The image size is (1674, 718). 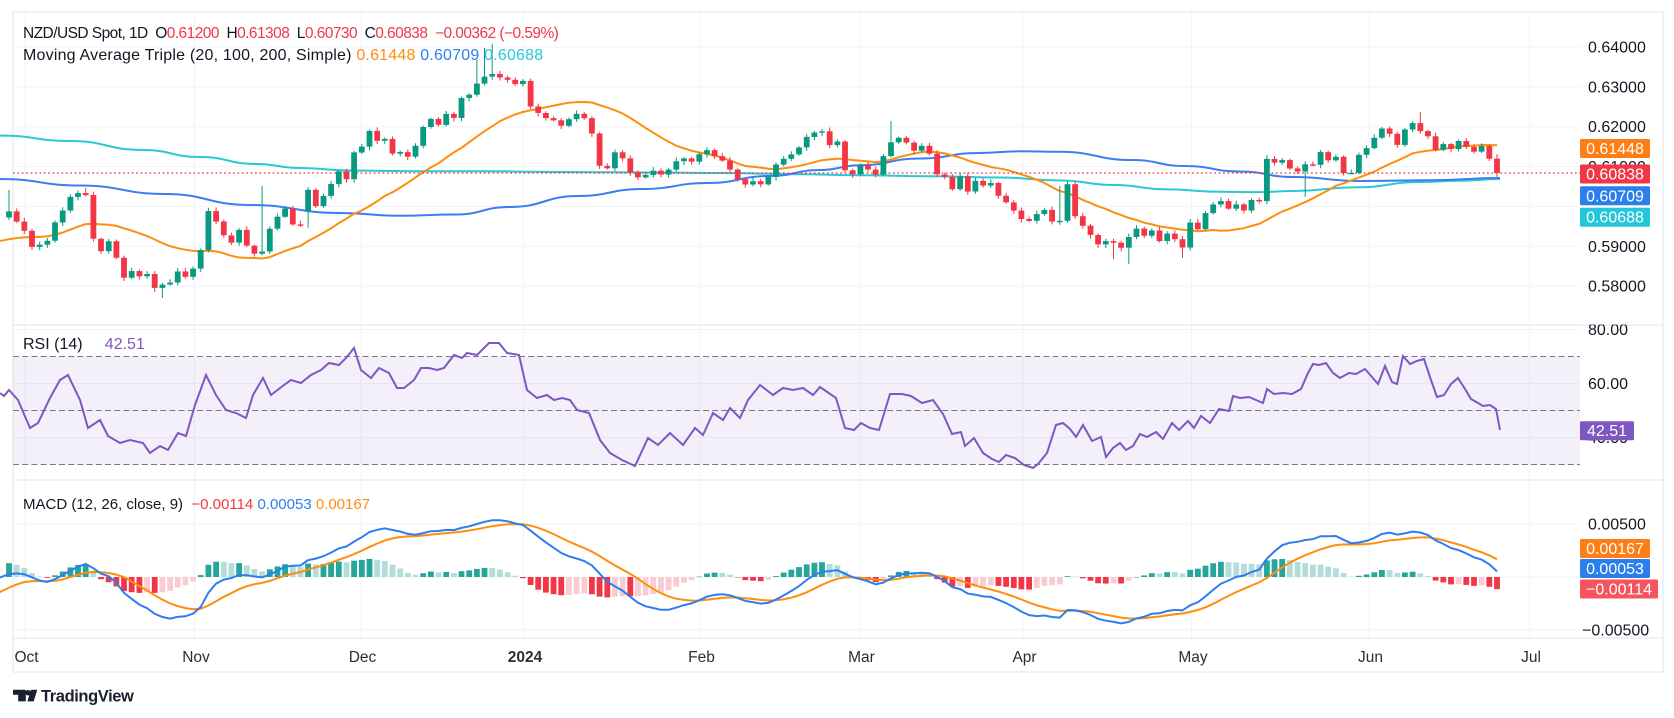 What do you see at coordinates (1608, 384) in the screenshot?
I see `svg-text: 60.00` at bounding box center [1608, 384].